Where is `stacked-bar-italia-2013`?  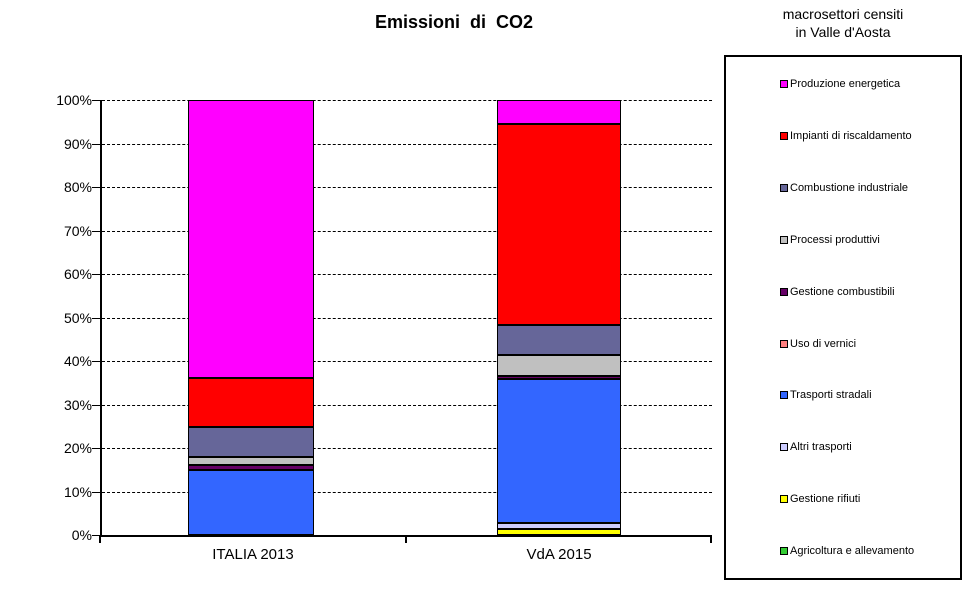
stacked-bar-italia-2013 is located at coordinates (251, 317).